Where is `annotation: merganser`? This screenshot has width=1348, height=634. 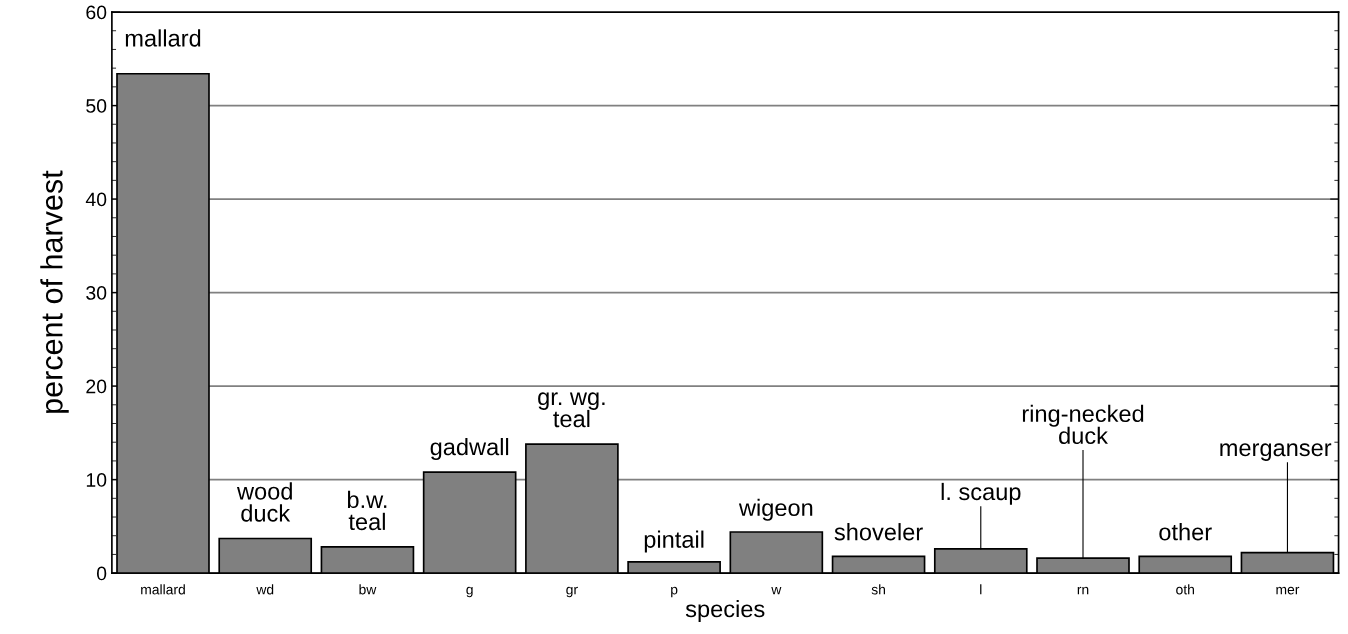 annotation: merganser is located at coordinates (1276, 452).